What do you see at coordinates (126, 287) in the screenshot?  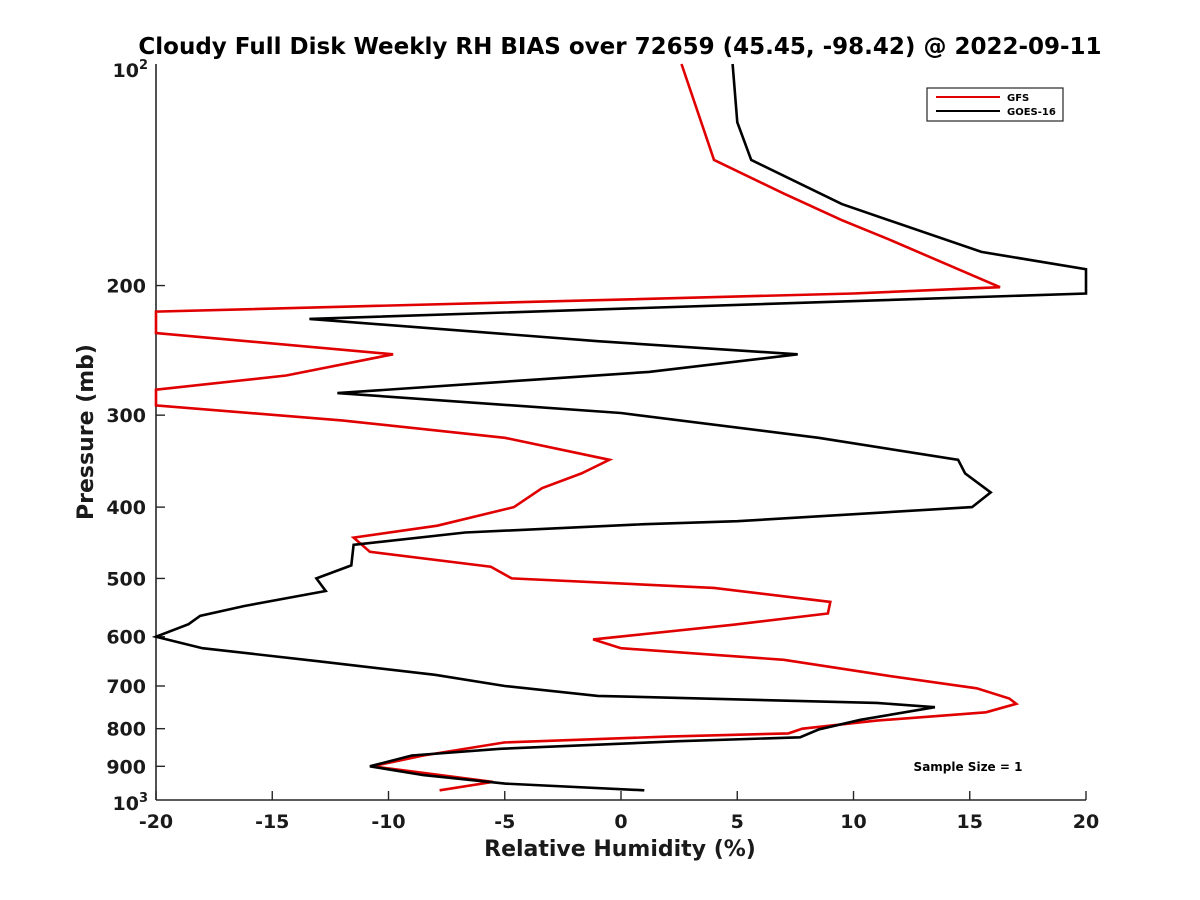 I see `y-tick-label: 200` at bounding box center [126, 287].